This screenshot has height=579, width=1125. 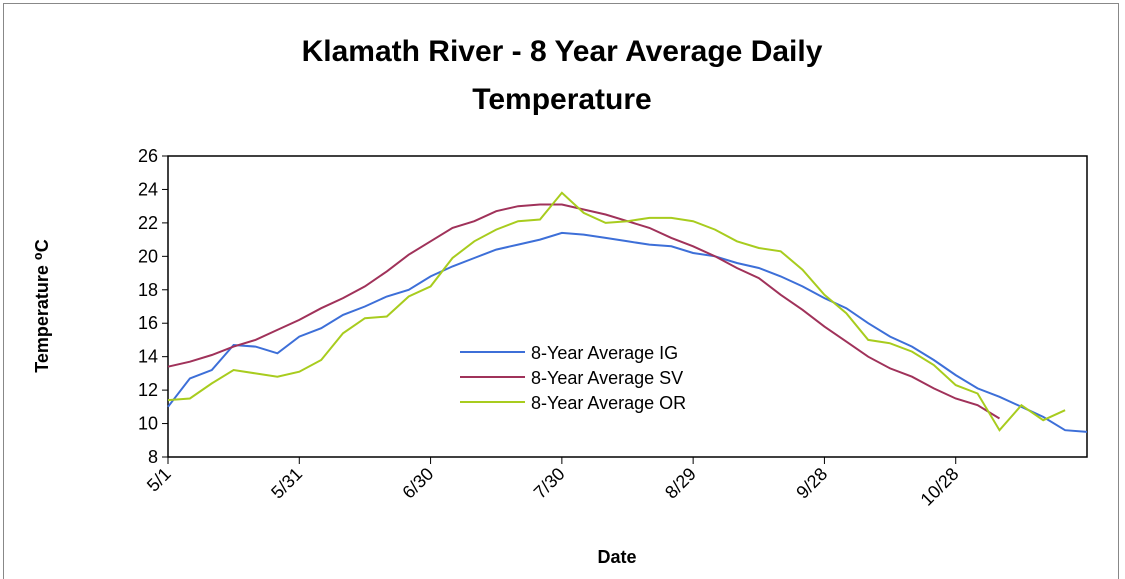 What do you see at coordinates (286, 483) in the screenshot?
I see `x-tick-label: 5/31` at bounding box center [286, 483].